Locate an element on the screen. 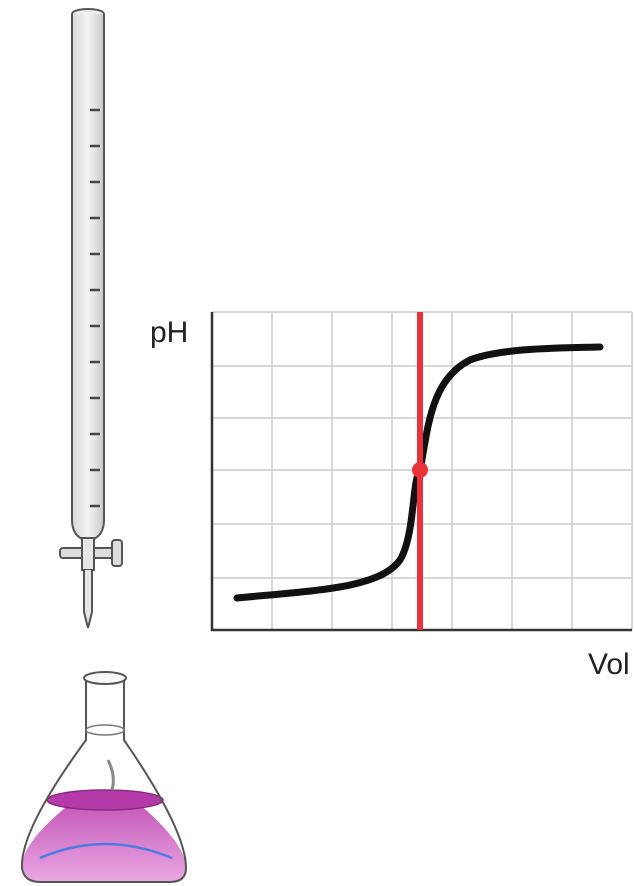 Image resolution: width=635 pixels, height=886 pixels. burette is located at coordinates (91, 318).